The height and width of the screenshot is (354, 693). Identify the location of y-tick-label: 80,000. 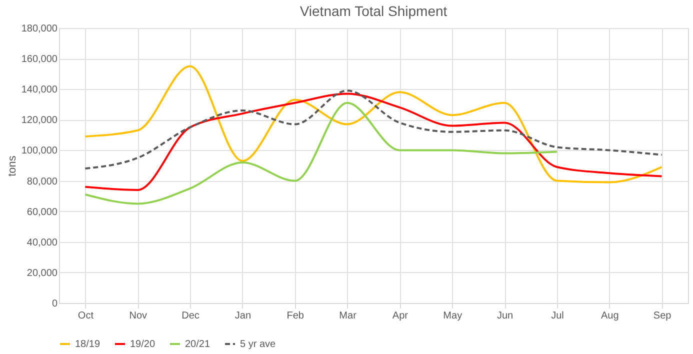
(42, 182).